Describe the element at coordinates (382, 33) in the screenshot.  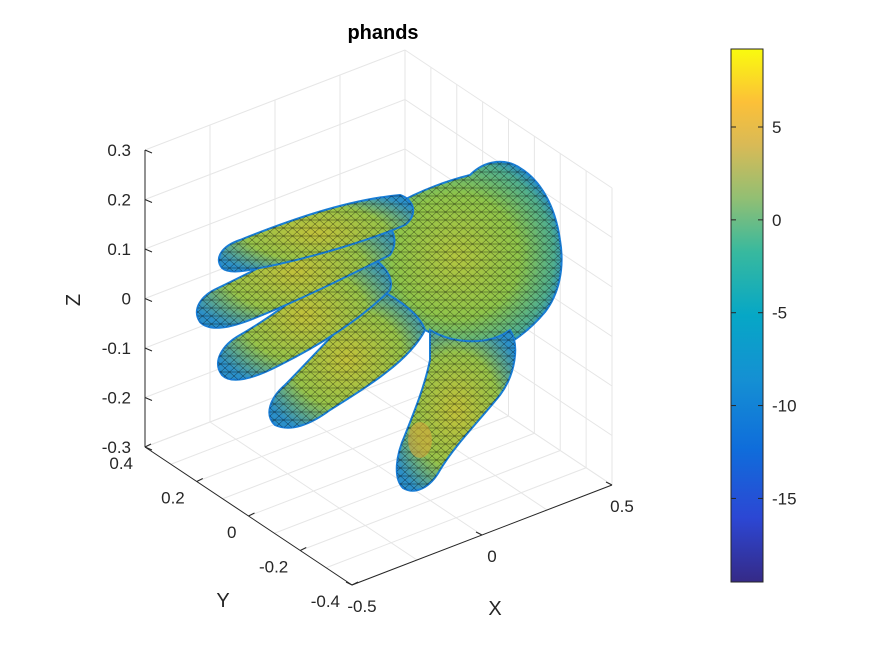
I see `chart-title: phands` at that location.